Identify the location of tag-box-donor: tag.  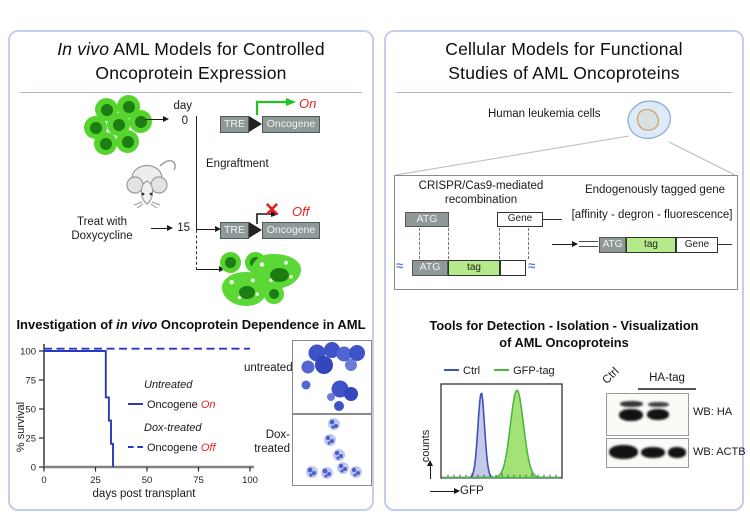
(474, 268).